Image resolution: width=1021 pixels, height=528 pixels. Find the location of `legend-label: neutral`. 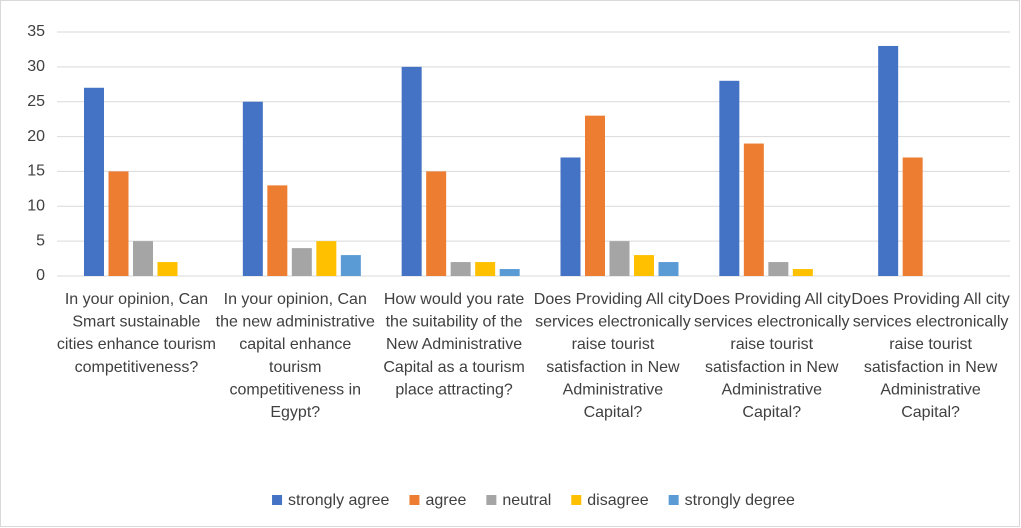

legend-label: neutral is located at coordinates (526, 500).